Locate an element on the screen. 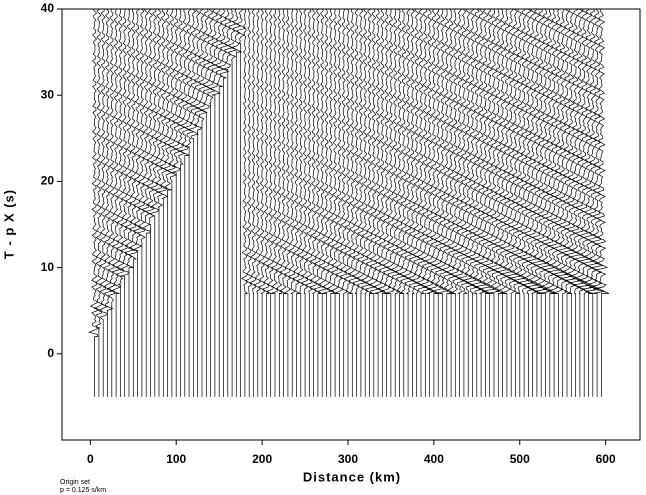  annotation: Origin set is located at coordinates (75, 482).